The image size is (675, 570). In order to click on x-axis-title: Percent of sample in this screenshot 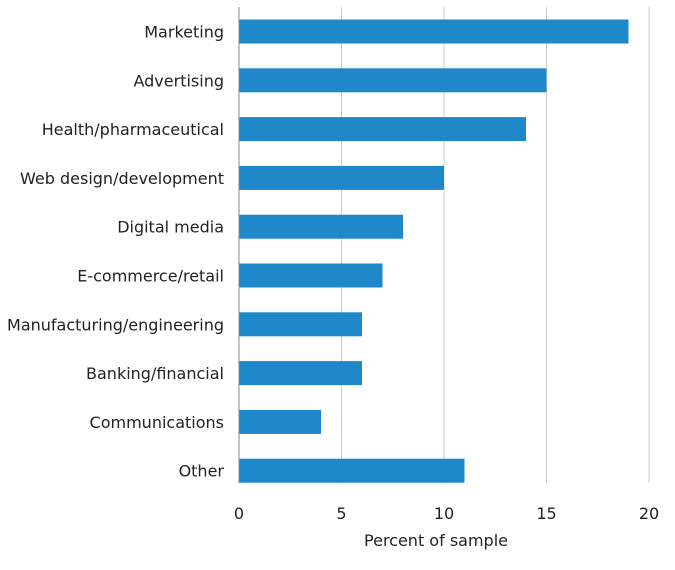, I will do `click(436, 540)`.